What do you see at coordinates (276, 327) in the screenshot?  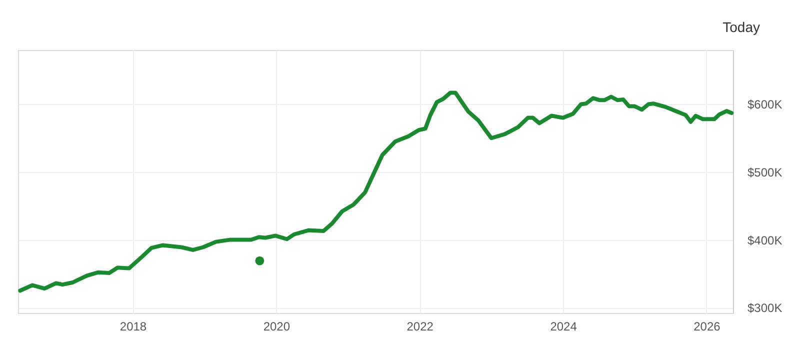 I see `x-tick-label: 2020` at bounding box center [276, 327].